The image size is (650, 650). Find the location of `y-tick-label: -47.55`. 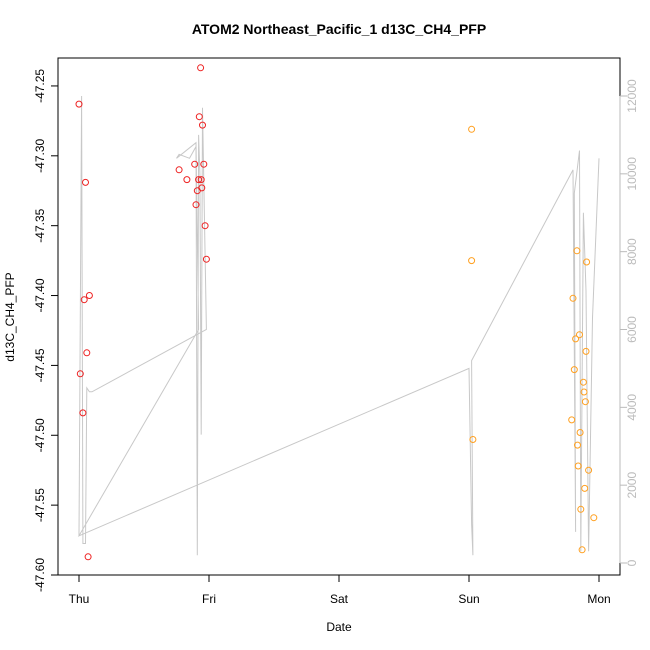

y-tick-label: -47.55 is located at coordinates (40, 505).